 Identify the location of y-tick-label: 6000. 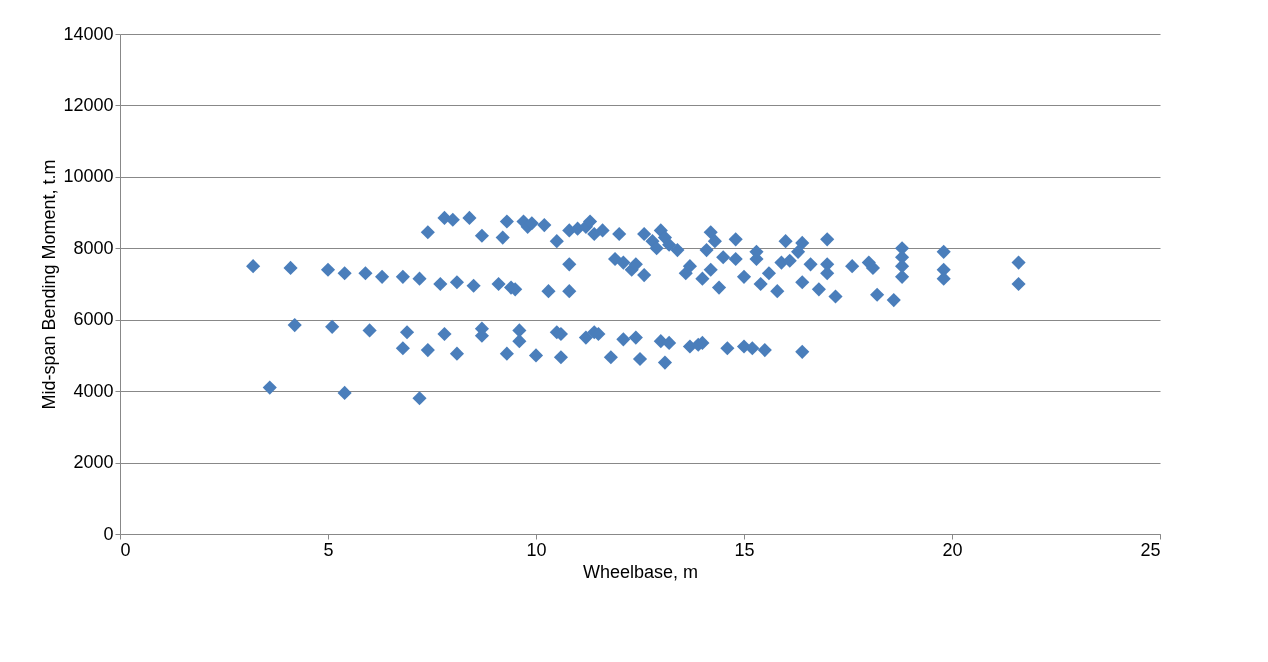
(93, 319).